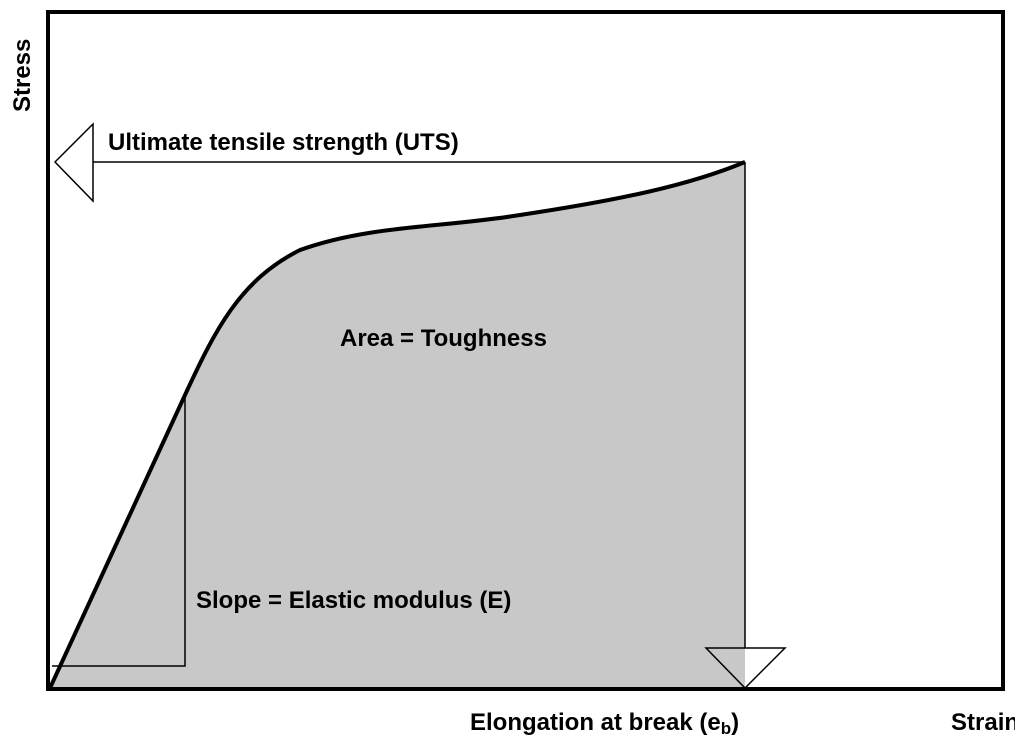  Describe the element at coordinates (735, 722) in the screenshot. I see `elongation-suffix: )` at that location.